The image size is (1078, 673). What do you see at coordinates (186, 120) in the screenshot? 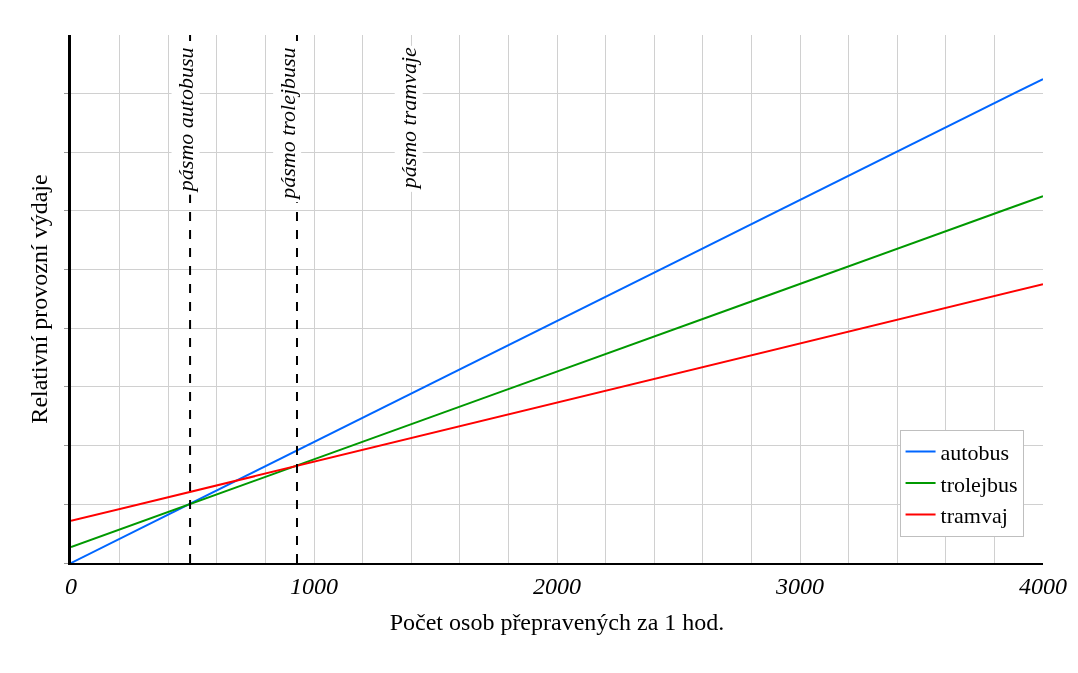
I see `annotation: pásmo autobusu` at bounding box center [186, 120].